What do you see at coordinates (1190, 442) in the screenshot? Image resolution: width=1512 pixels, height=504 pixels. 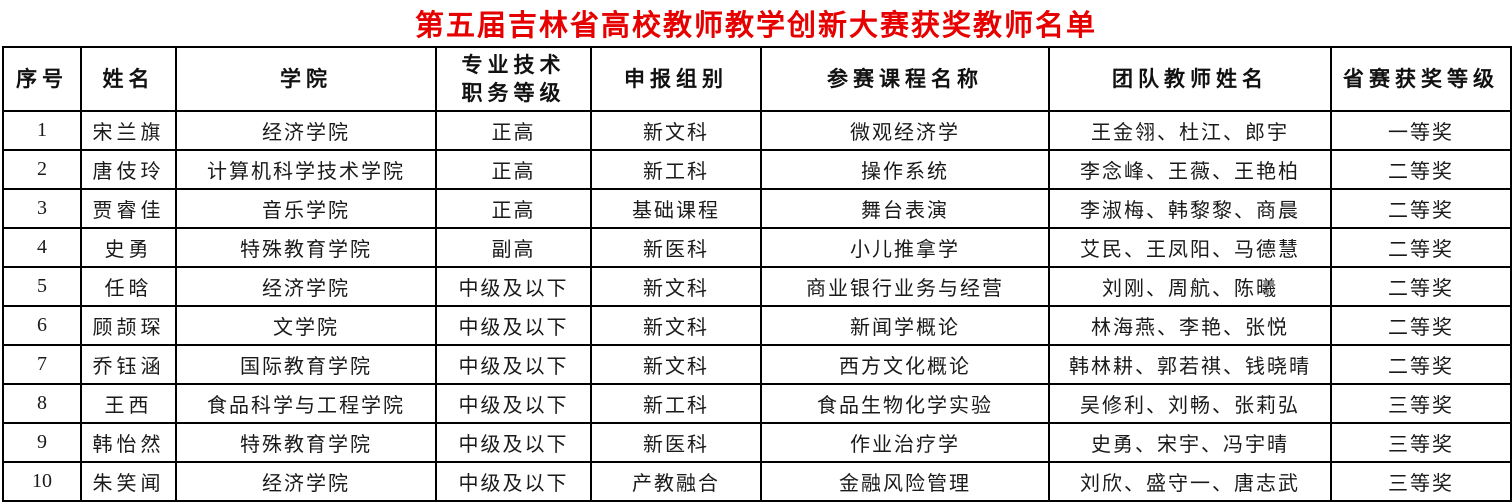 I see `cell-team: 史勇、宋宇、冯宇晴` at bounding box center [1190, 442].